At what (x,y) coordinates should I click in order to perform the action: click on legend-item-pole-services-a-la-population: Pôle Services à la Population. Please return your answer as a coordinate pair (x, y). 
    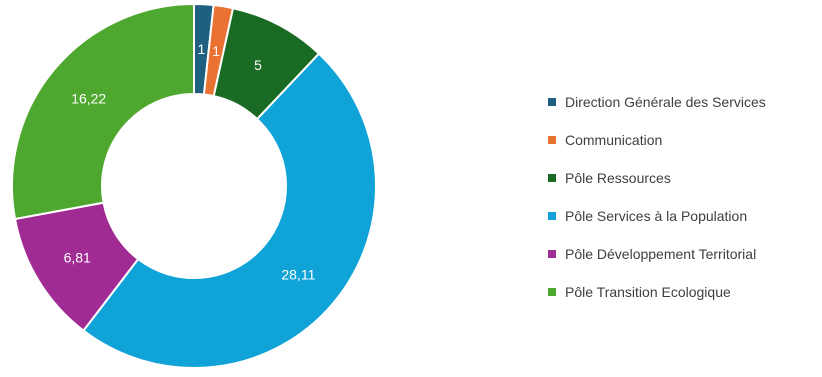
    Looking at the image, I should click on (657, 216).